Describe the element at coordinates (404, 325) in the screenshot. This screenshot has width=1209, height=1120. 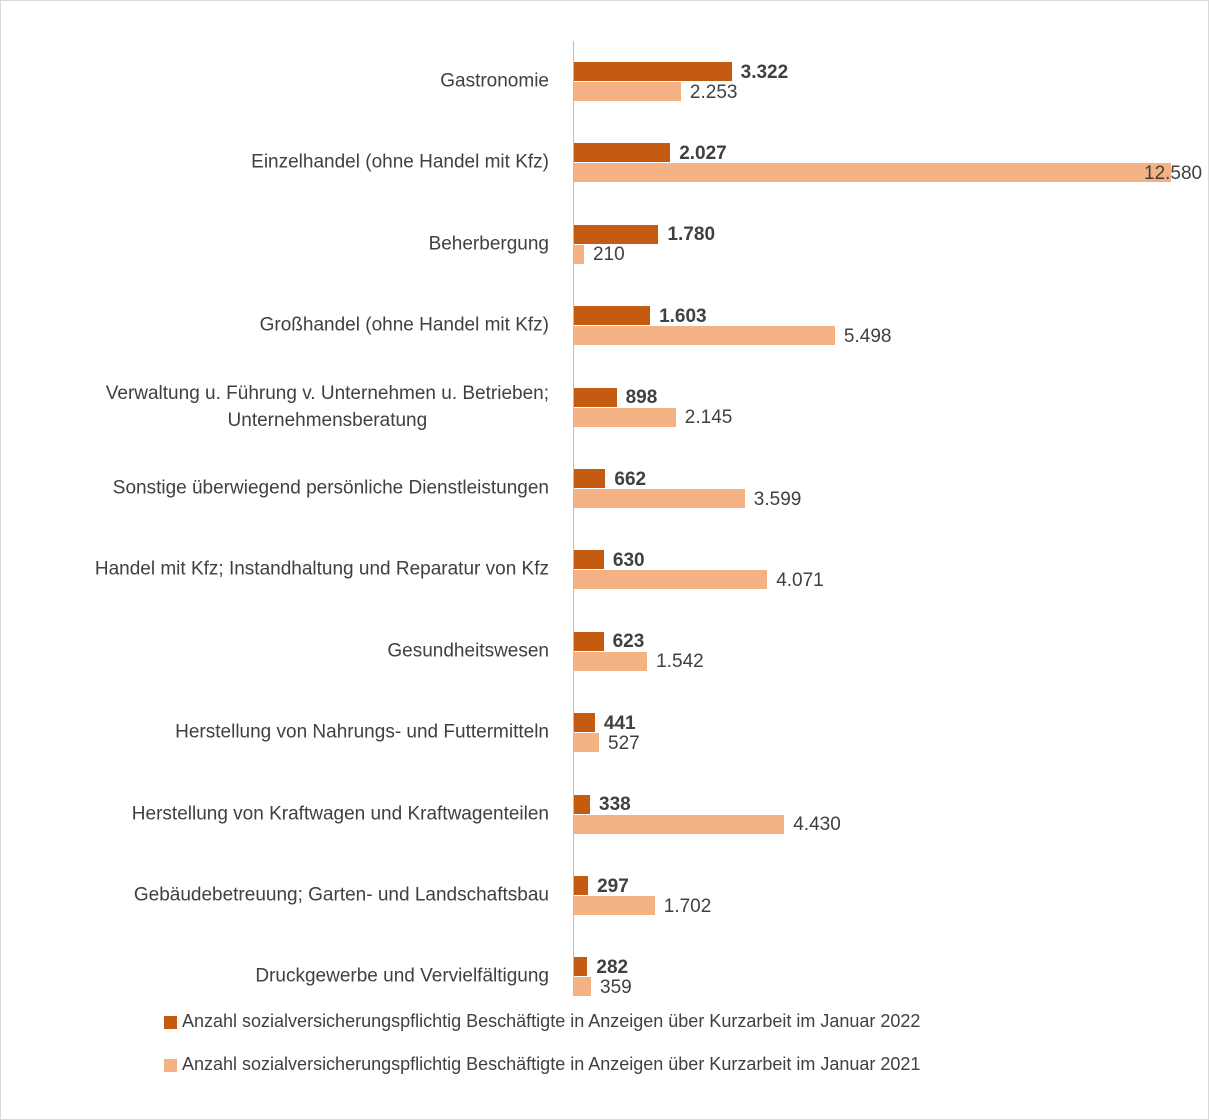
I see `category-label: Großhandel (ohne Handel mit Kfz)` at that location.